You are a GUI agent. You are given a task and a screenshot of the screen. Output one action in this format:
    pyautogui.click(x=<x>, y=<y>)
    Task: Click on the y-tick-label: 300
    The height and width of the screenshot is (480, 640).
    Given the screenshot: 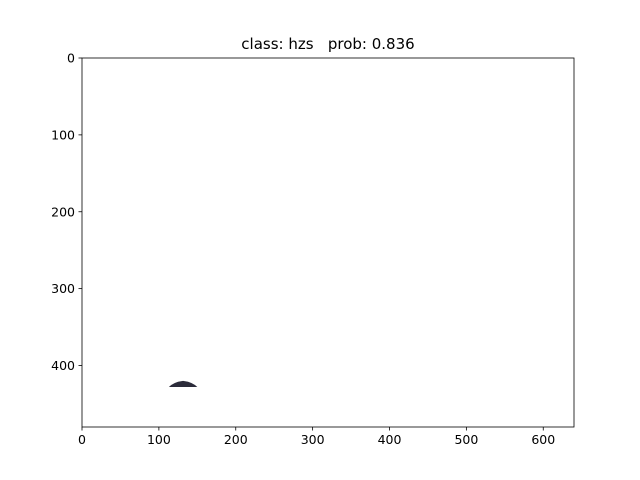 What is the action you would take?
    pyautogui.click(x=63, y=288)
    